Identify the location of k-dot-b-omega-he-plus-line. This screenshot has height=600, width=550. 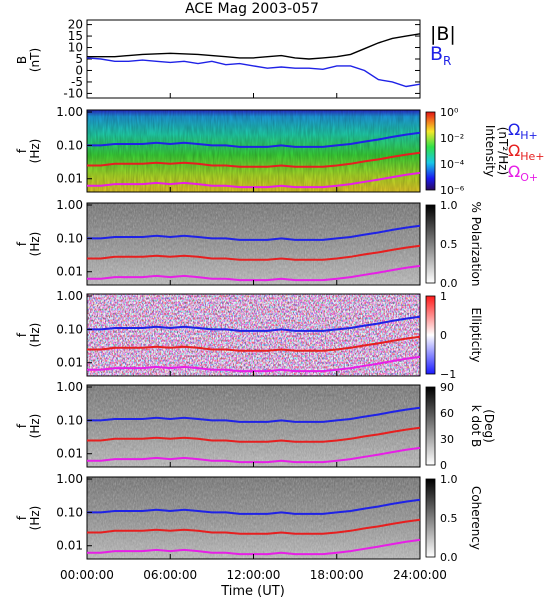
(254, 434).